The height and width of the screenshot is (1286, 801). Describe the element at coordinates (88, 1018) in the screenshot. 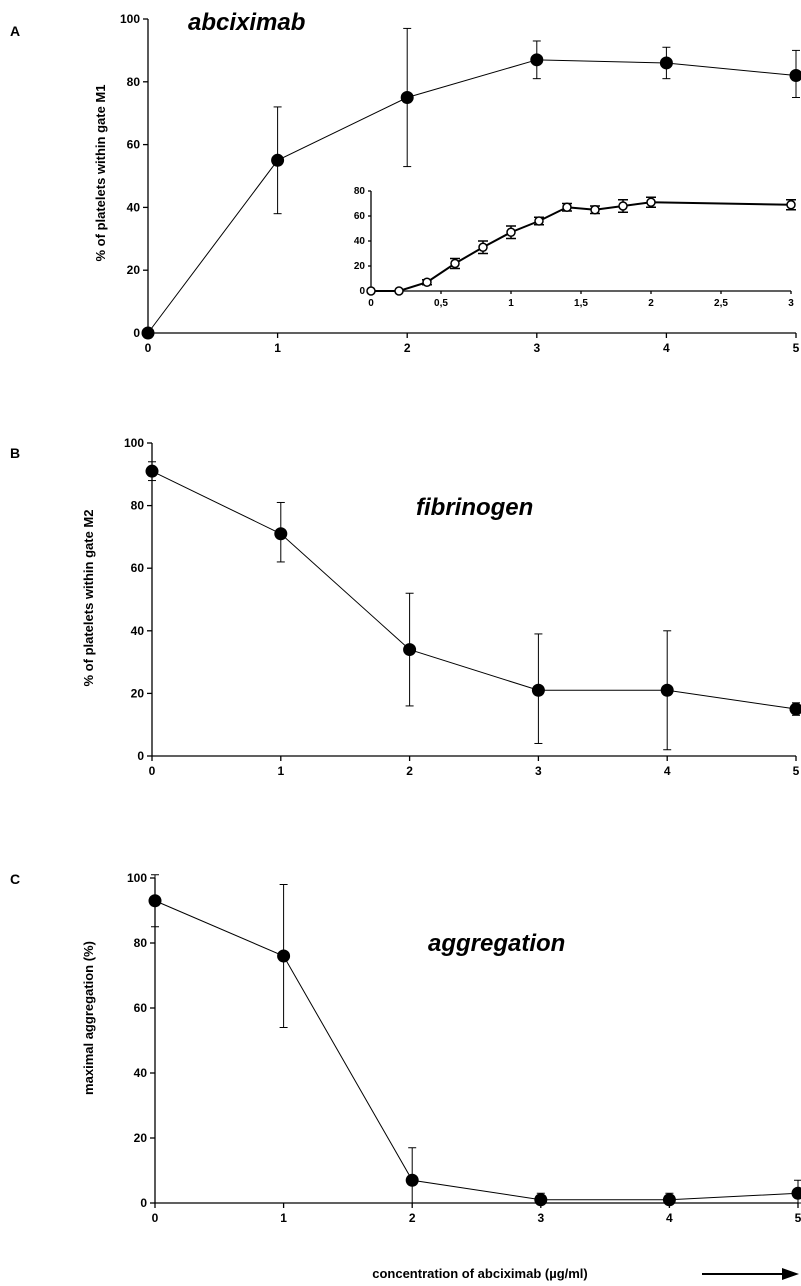

I see `y-axis-label: maximal aggregation (%)` at that location.